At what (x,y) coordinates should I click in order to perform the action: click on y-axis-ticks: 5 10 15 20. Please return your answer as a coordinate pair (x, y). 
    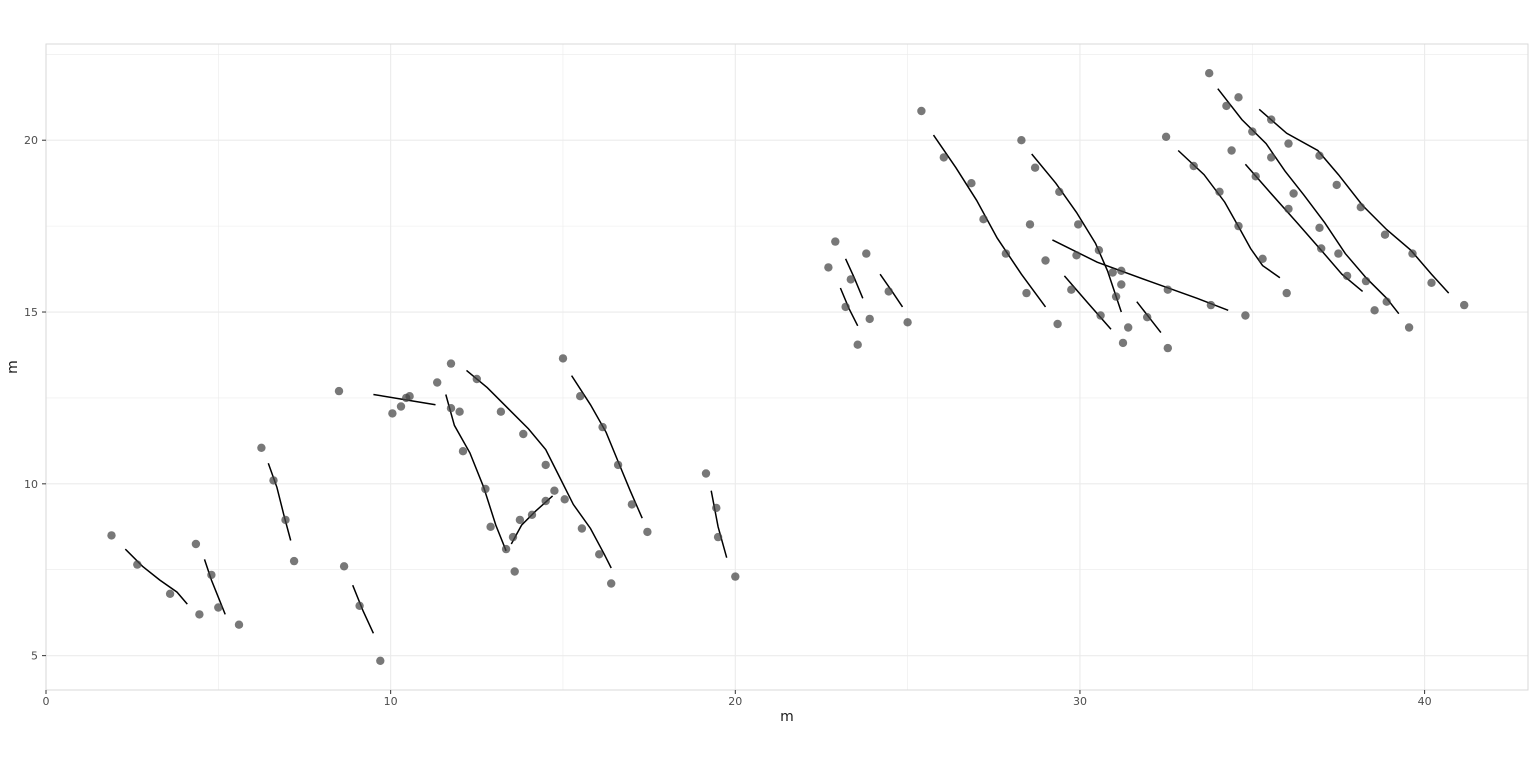
    Looking at the image, I should click on (35, 398).